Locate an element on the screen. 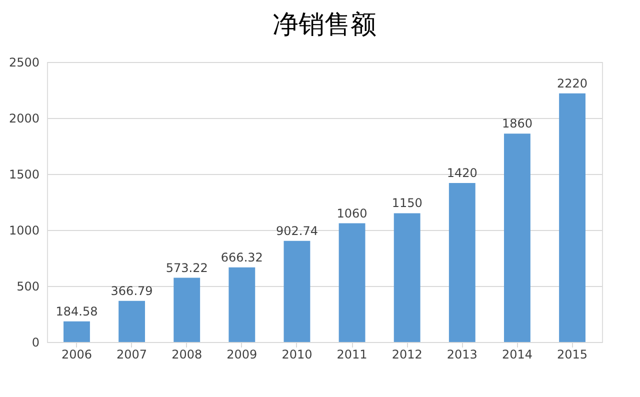 This screenshot has height=397, width=640. data-label: 366.79 is located at coordinates (131, 291).